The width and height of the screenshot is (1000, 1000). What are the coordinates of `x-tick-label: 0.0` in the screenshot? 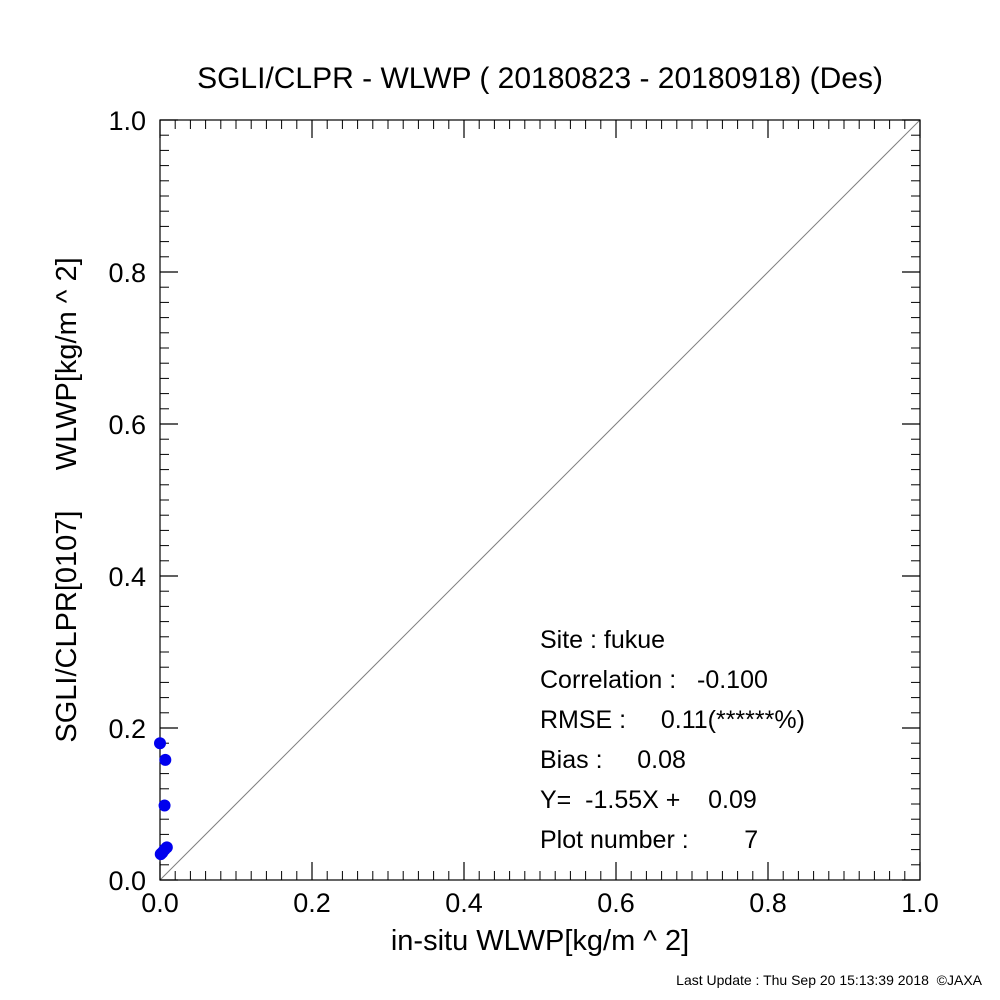 It's located at (160, 903).